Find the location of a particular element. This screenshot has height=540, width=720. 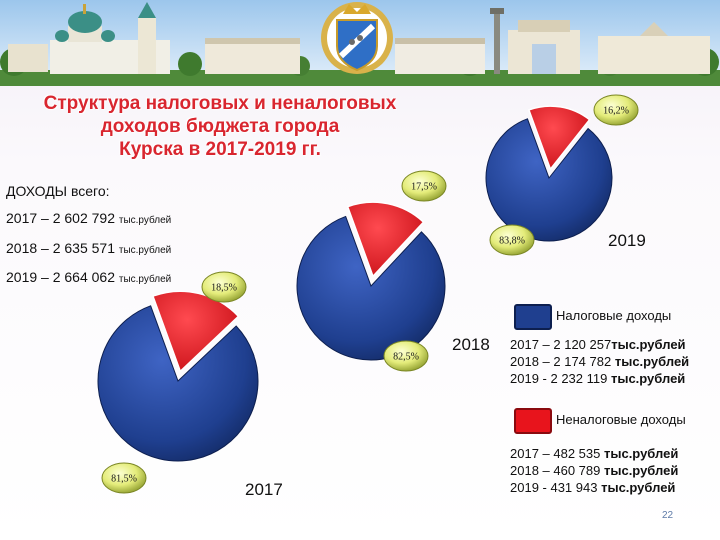

pie-data-label: 17,5% is located at coordinates (424, 187).